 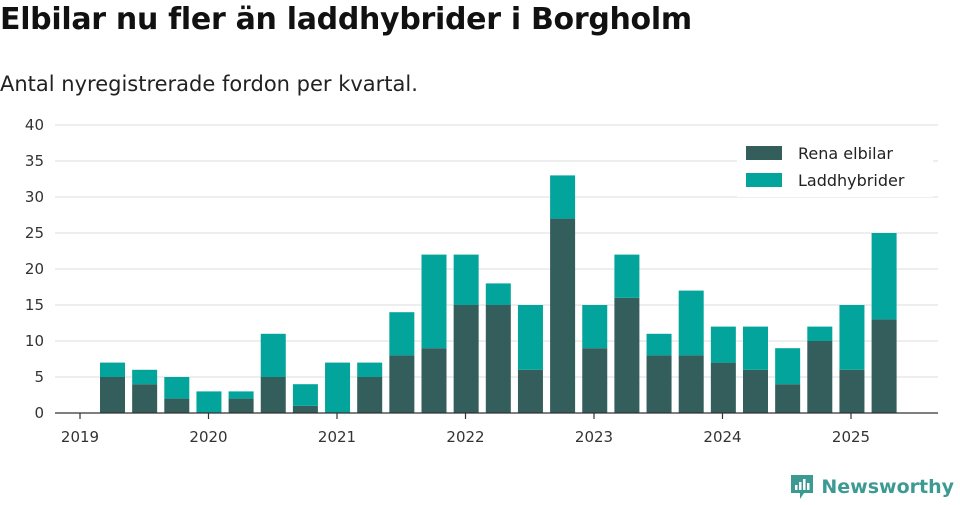 I want to click on y-tick-label: 40, so click(x=34, y=125).